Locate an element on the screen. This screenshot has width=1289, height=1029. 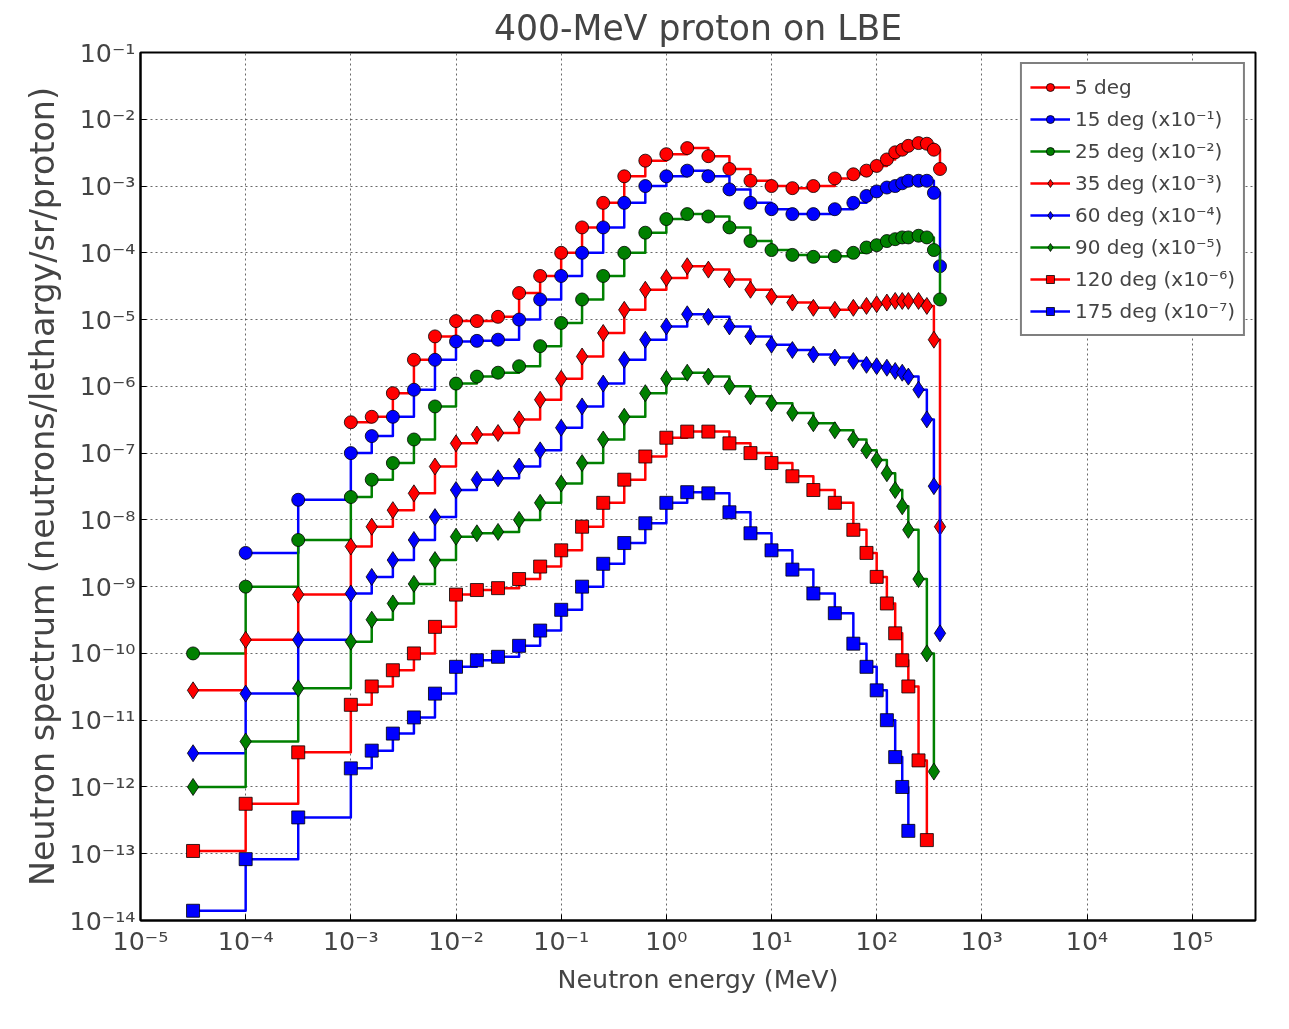
y-tick-label: 10⁻⁷ is located at coordinates (107, 453).